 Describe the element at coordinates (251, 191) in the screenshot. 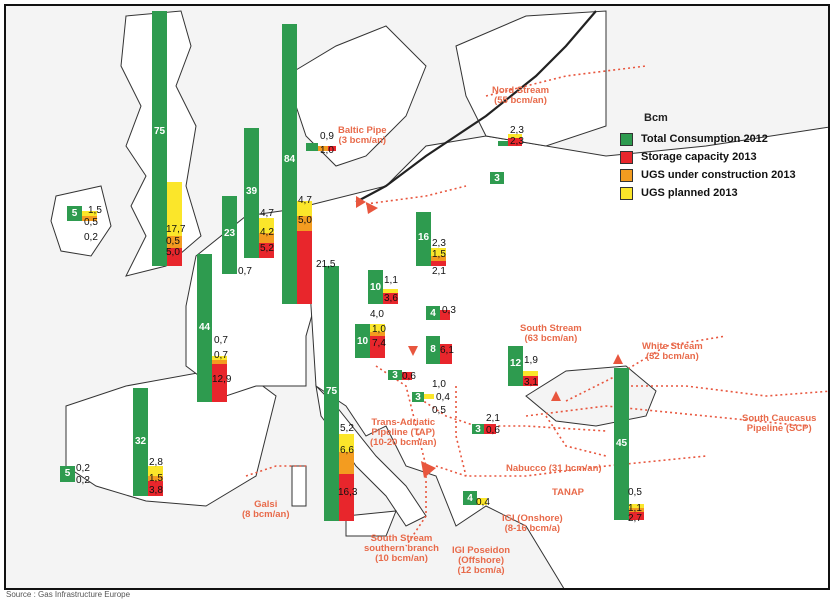

I see `consumption-netherlands: 39` at that location.